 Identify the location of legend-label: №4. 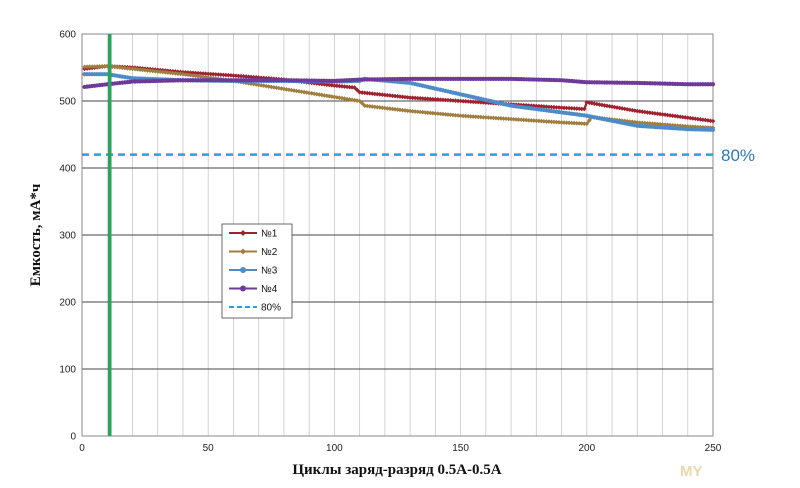
(269, 289).